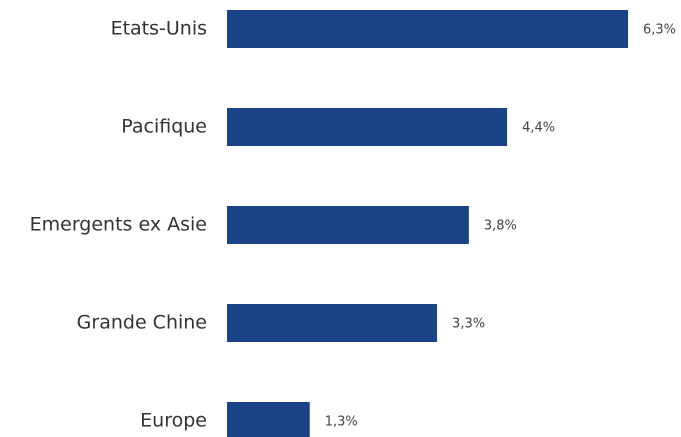 The width and height of the screenshot is (681, 437). Describe the element at coordinates (500, 226) in the screenshot. I see `value-label: 3,8%` at that location.